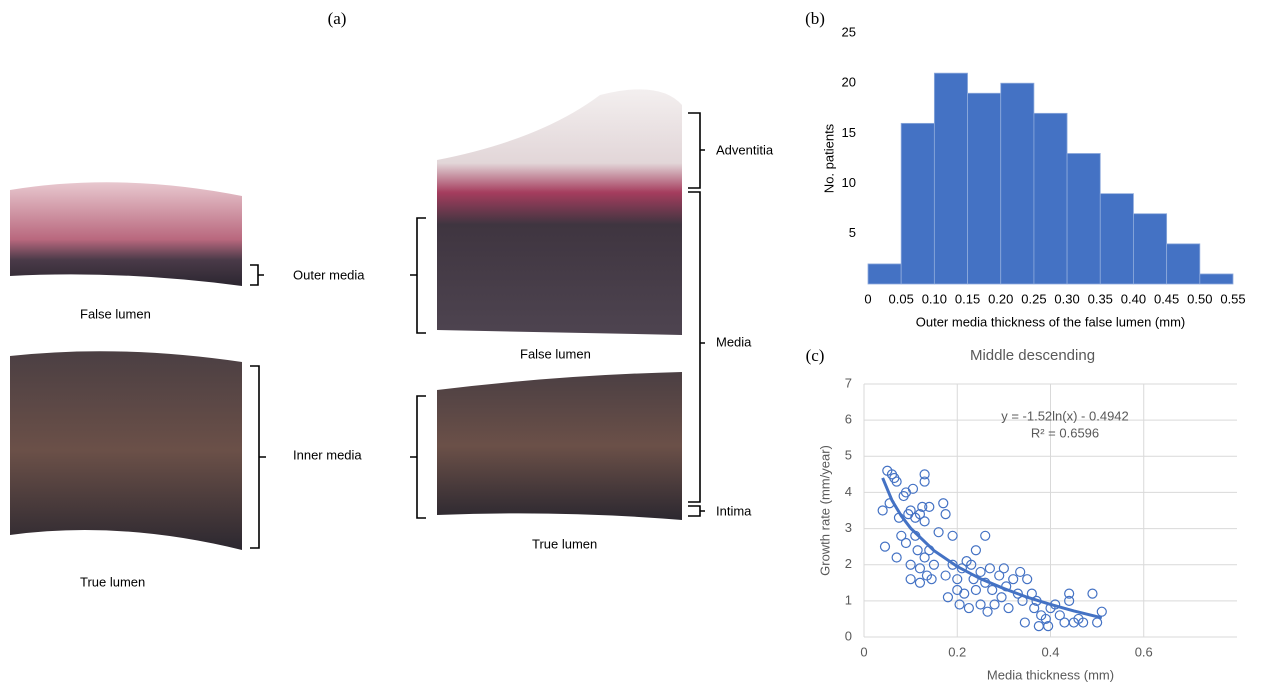  Describe the element at coordinates (848, 599) in the screenshot. I see `y-tick-label: 1` at that location.